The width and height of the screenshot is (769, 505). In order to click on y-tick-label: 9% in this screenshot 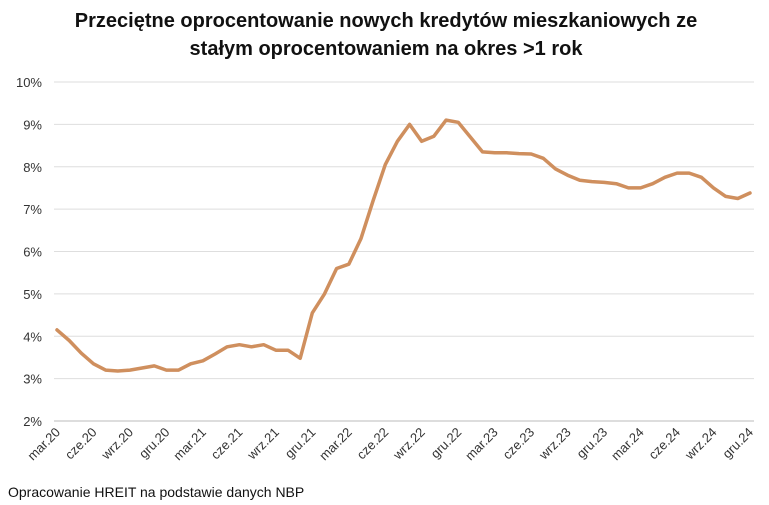, I will do `click(32, 124)`.